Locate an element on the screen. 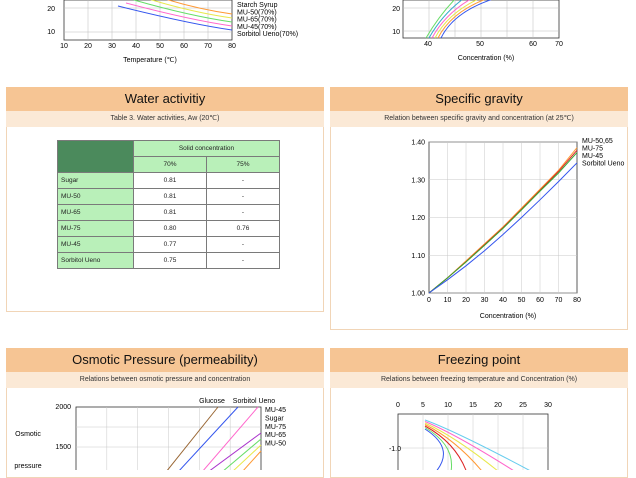 Image resolution: width=636 pixels, height=478 pixels. tl-legend-entry: Sorbitol Ueno(70%) is located at coordinates (267, 34).